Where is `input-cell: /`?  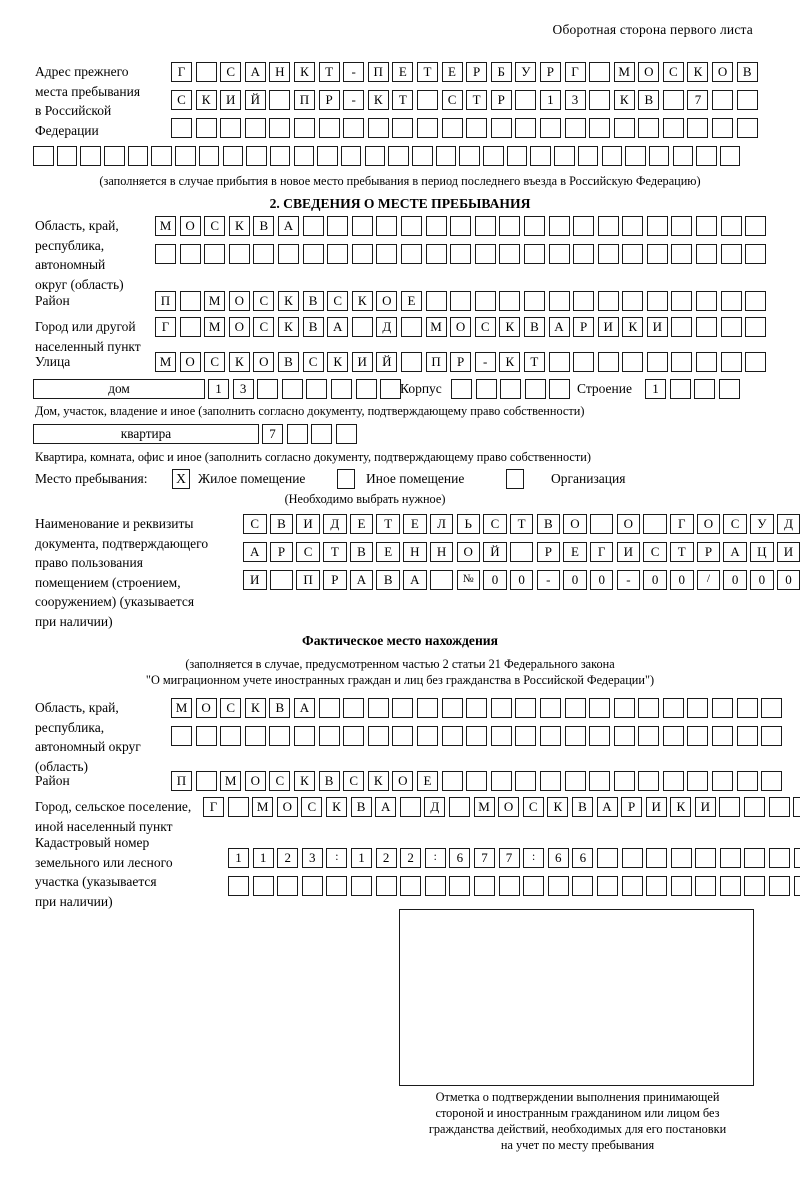
input-cell: / is located at coordinates (708, 580).